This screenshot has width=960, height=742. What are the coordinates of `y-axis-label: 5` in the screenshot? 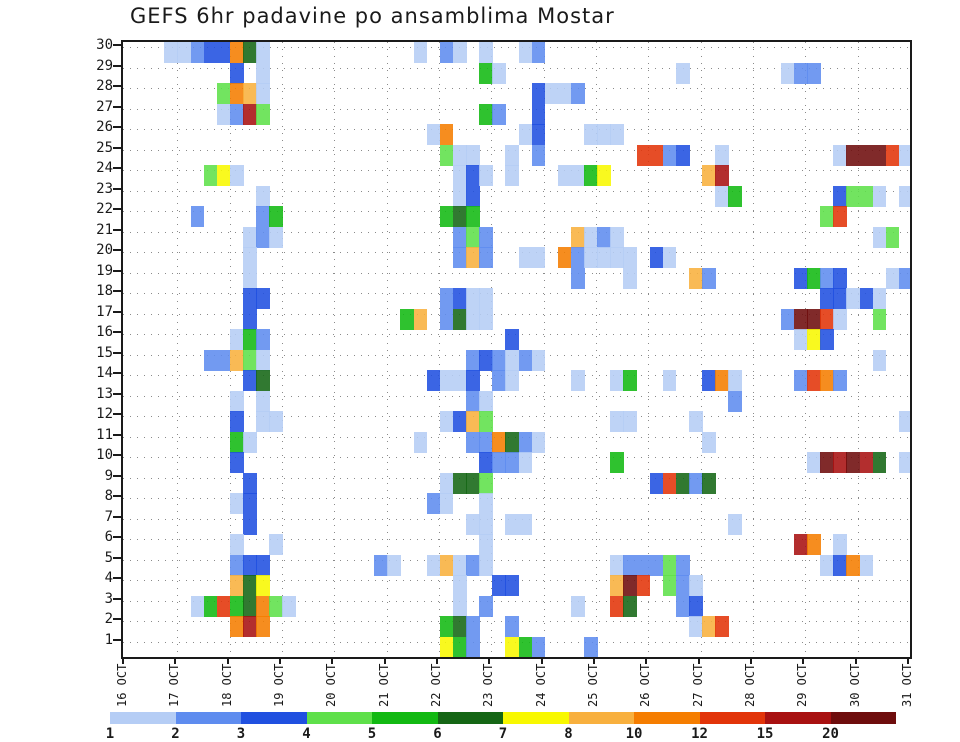 It's located at (108, 557).